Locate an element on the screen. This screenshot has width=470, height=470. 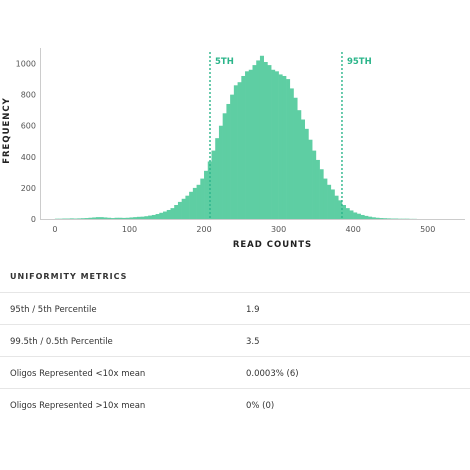
y-tick-label: 200 is located at coordinates (28, 188).